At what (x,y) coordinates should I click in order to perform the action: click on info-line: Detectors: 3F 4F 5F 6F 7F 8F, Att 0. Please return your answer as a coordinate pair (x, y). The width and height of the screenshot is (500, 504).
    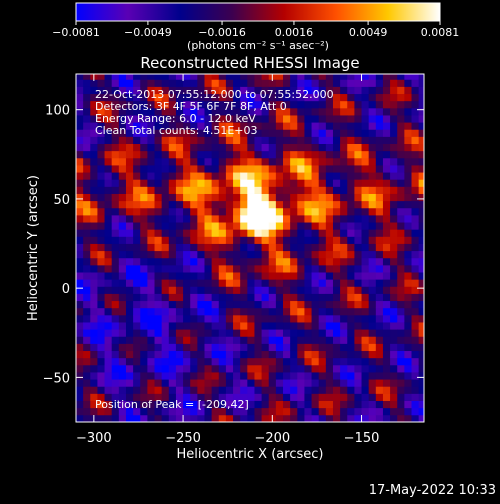
    Looking at the image, I should click on (191, 106).